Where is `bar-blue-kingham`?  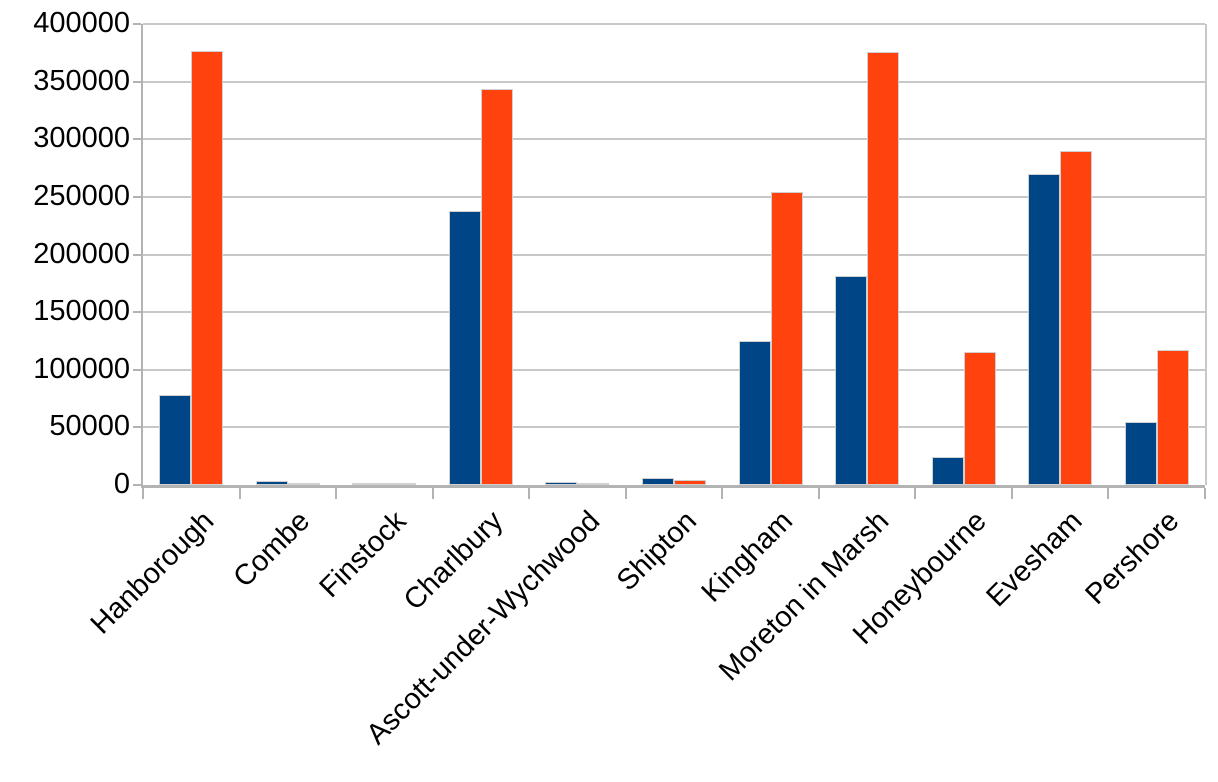
bar-blue-kingham is located at coordinates (755, 413).